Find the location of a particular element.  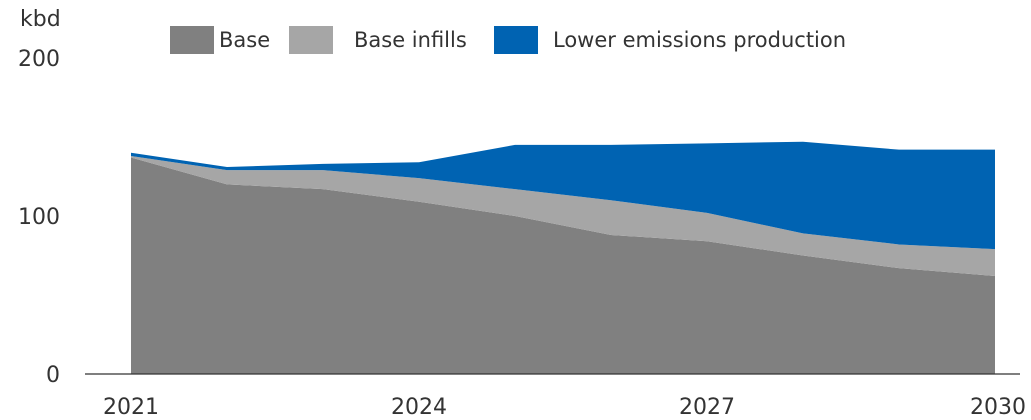

legend-label: Base infills is located at coordinates (410, 40).